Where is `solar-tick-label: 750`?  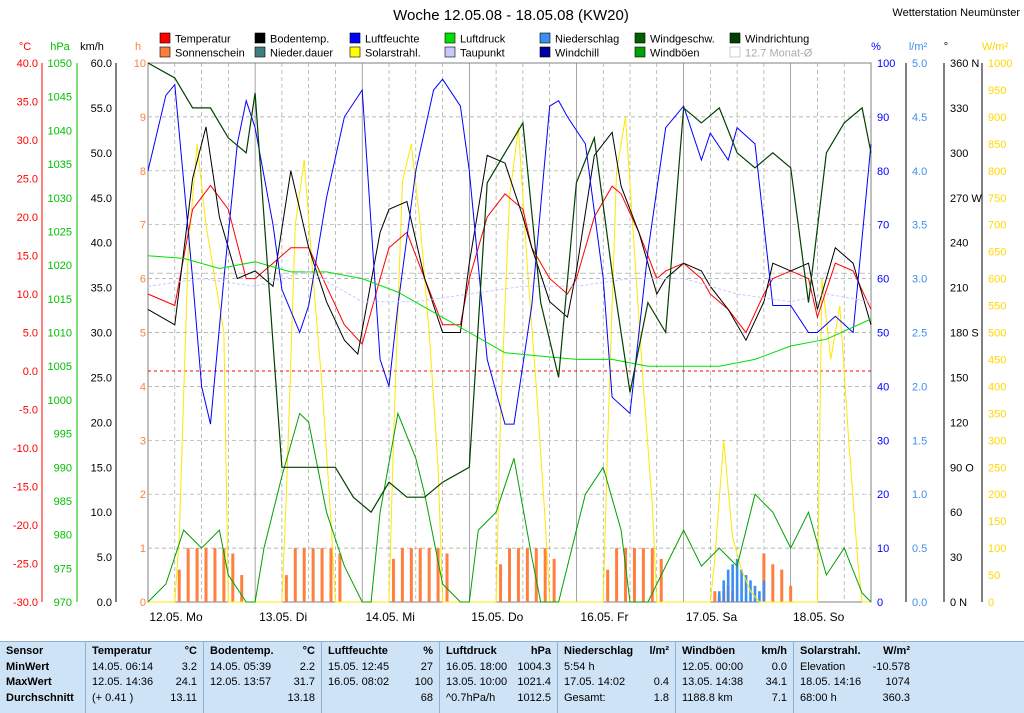
solar-tick-label: 750 is located at coordinates (997, 199).